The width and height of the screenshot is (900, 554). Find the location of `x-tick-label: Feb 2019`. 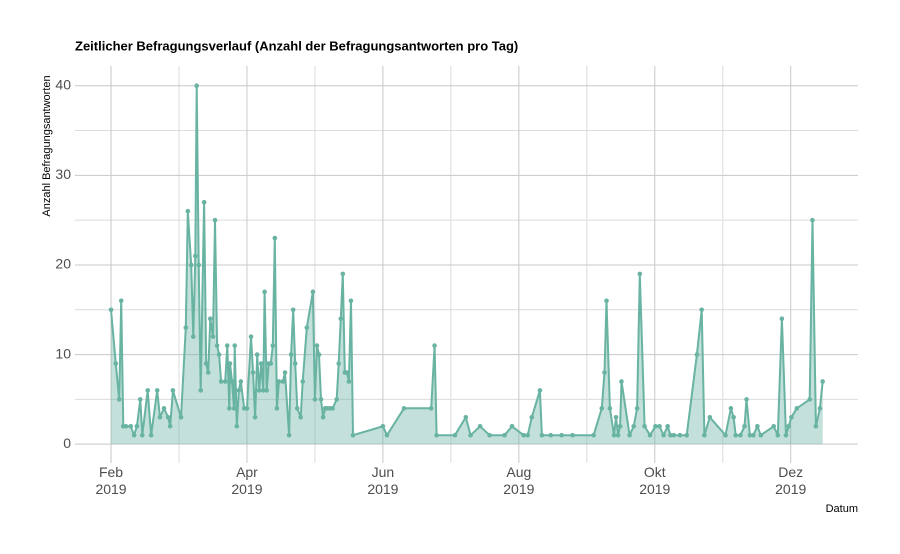

x-tick-label: Feb 2019 is located at coordinates (110, 480).